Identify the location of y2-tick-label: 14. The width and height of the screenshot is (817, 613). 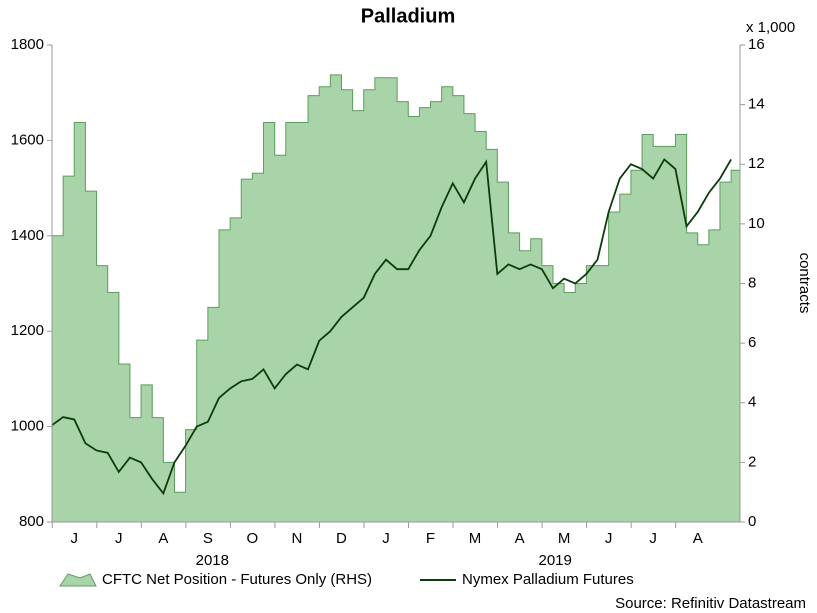
(756, 104).